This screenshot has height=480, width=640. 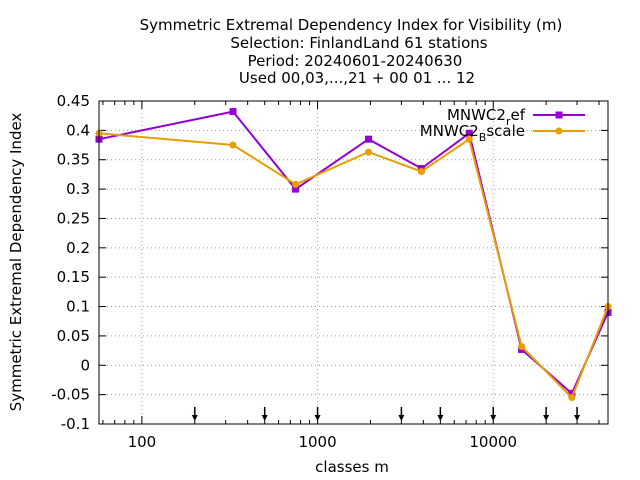 I want to click on legend-entry-1: MNWC2ref, so click(x=516, y=117).